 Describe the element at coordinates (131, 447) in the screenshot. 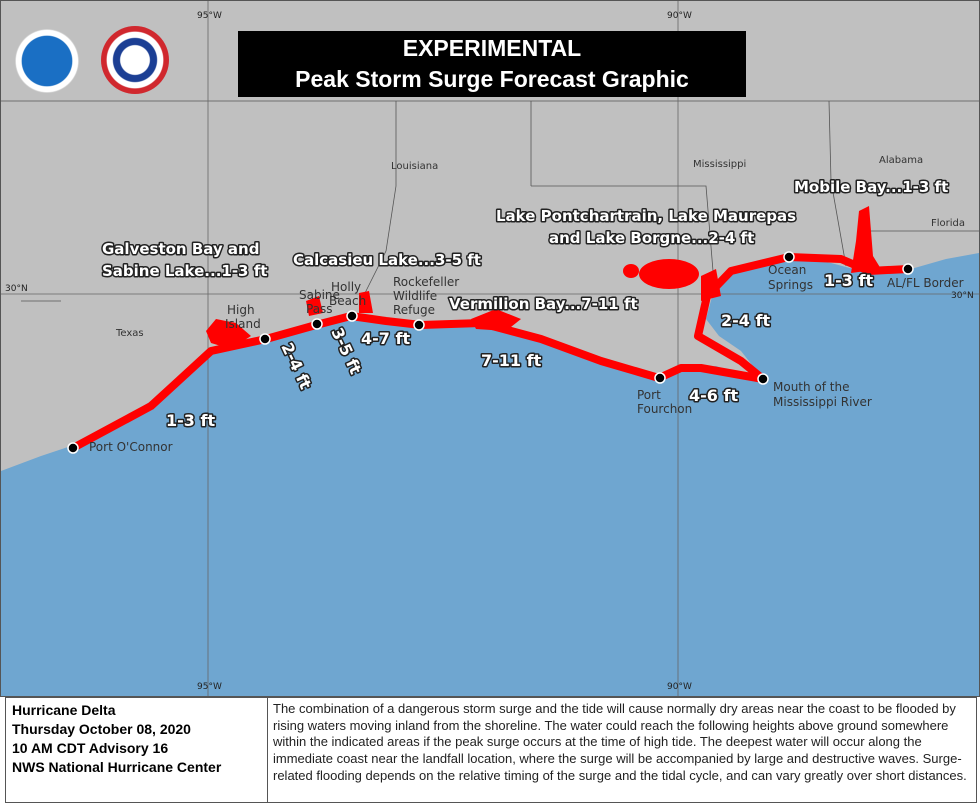

I see `svg-text: Port O'Connor` at that location.